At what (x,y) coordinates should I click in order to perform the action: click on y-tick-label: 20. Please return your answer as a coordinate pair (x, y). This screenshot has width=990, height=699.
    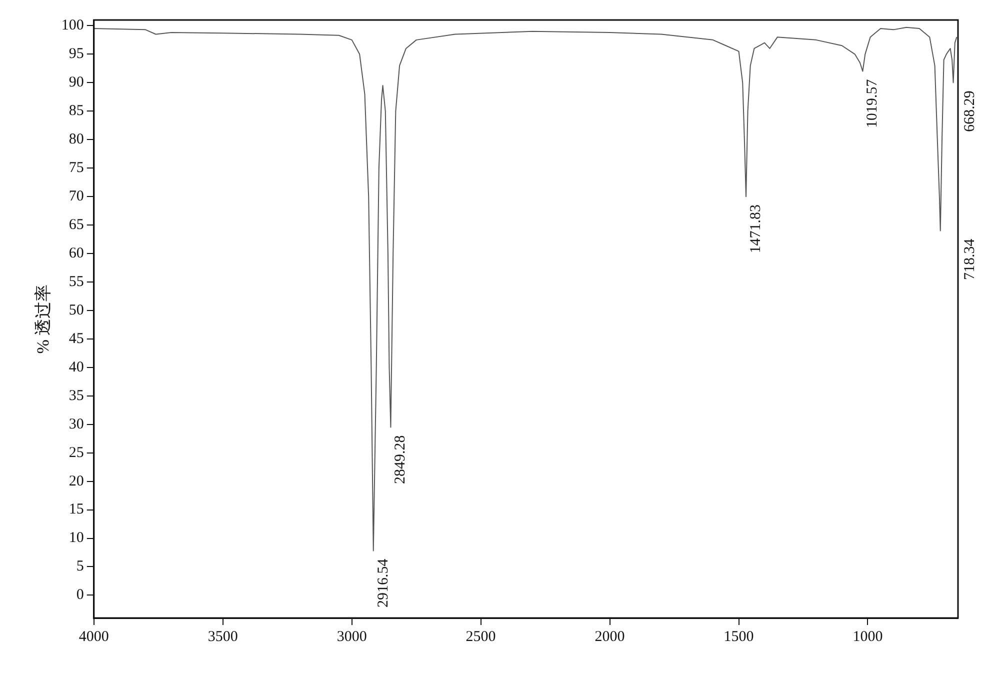
    Looking at the image, I should click on (76, 481).